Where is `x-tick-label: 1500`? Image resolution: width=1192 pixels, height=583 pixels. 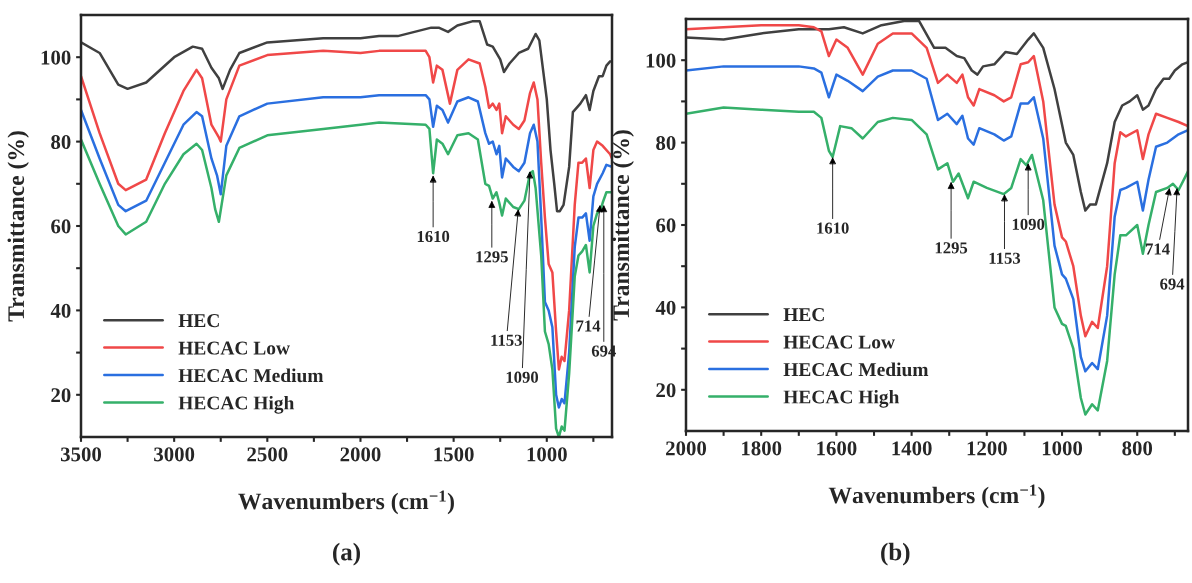 x-tick-label: 1500 is located at coordinates (454, 454).